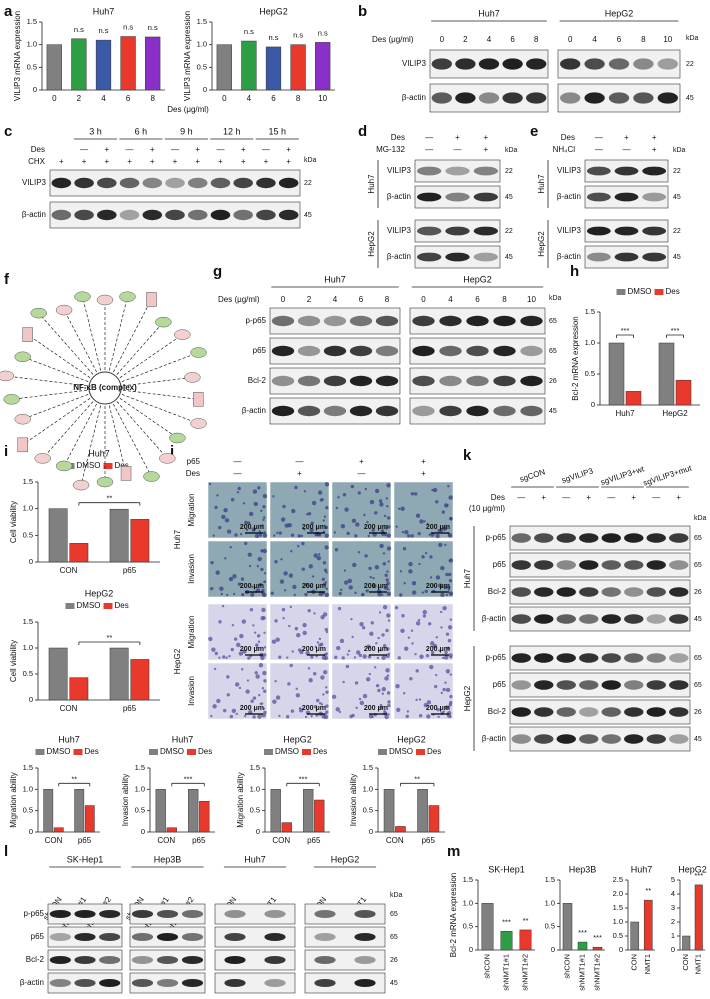 The width and height of the screenshot is (710, 999). I want to click on chart-title: Huh7, so click(183, 739).